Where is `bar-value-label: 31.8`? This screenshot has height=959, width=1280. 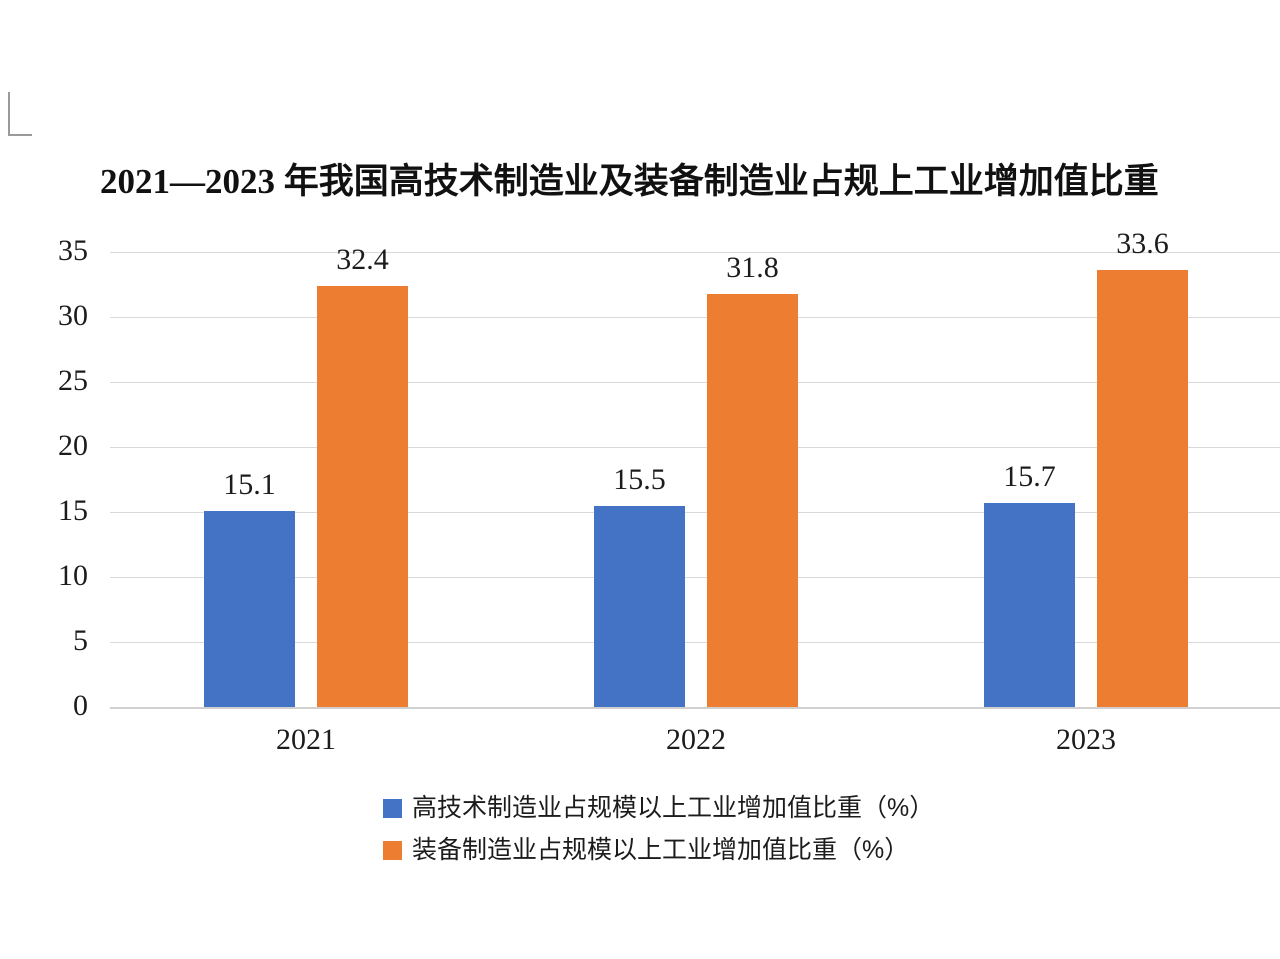 bar-value-label: 31.8 is located at coordinates (752, 267).